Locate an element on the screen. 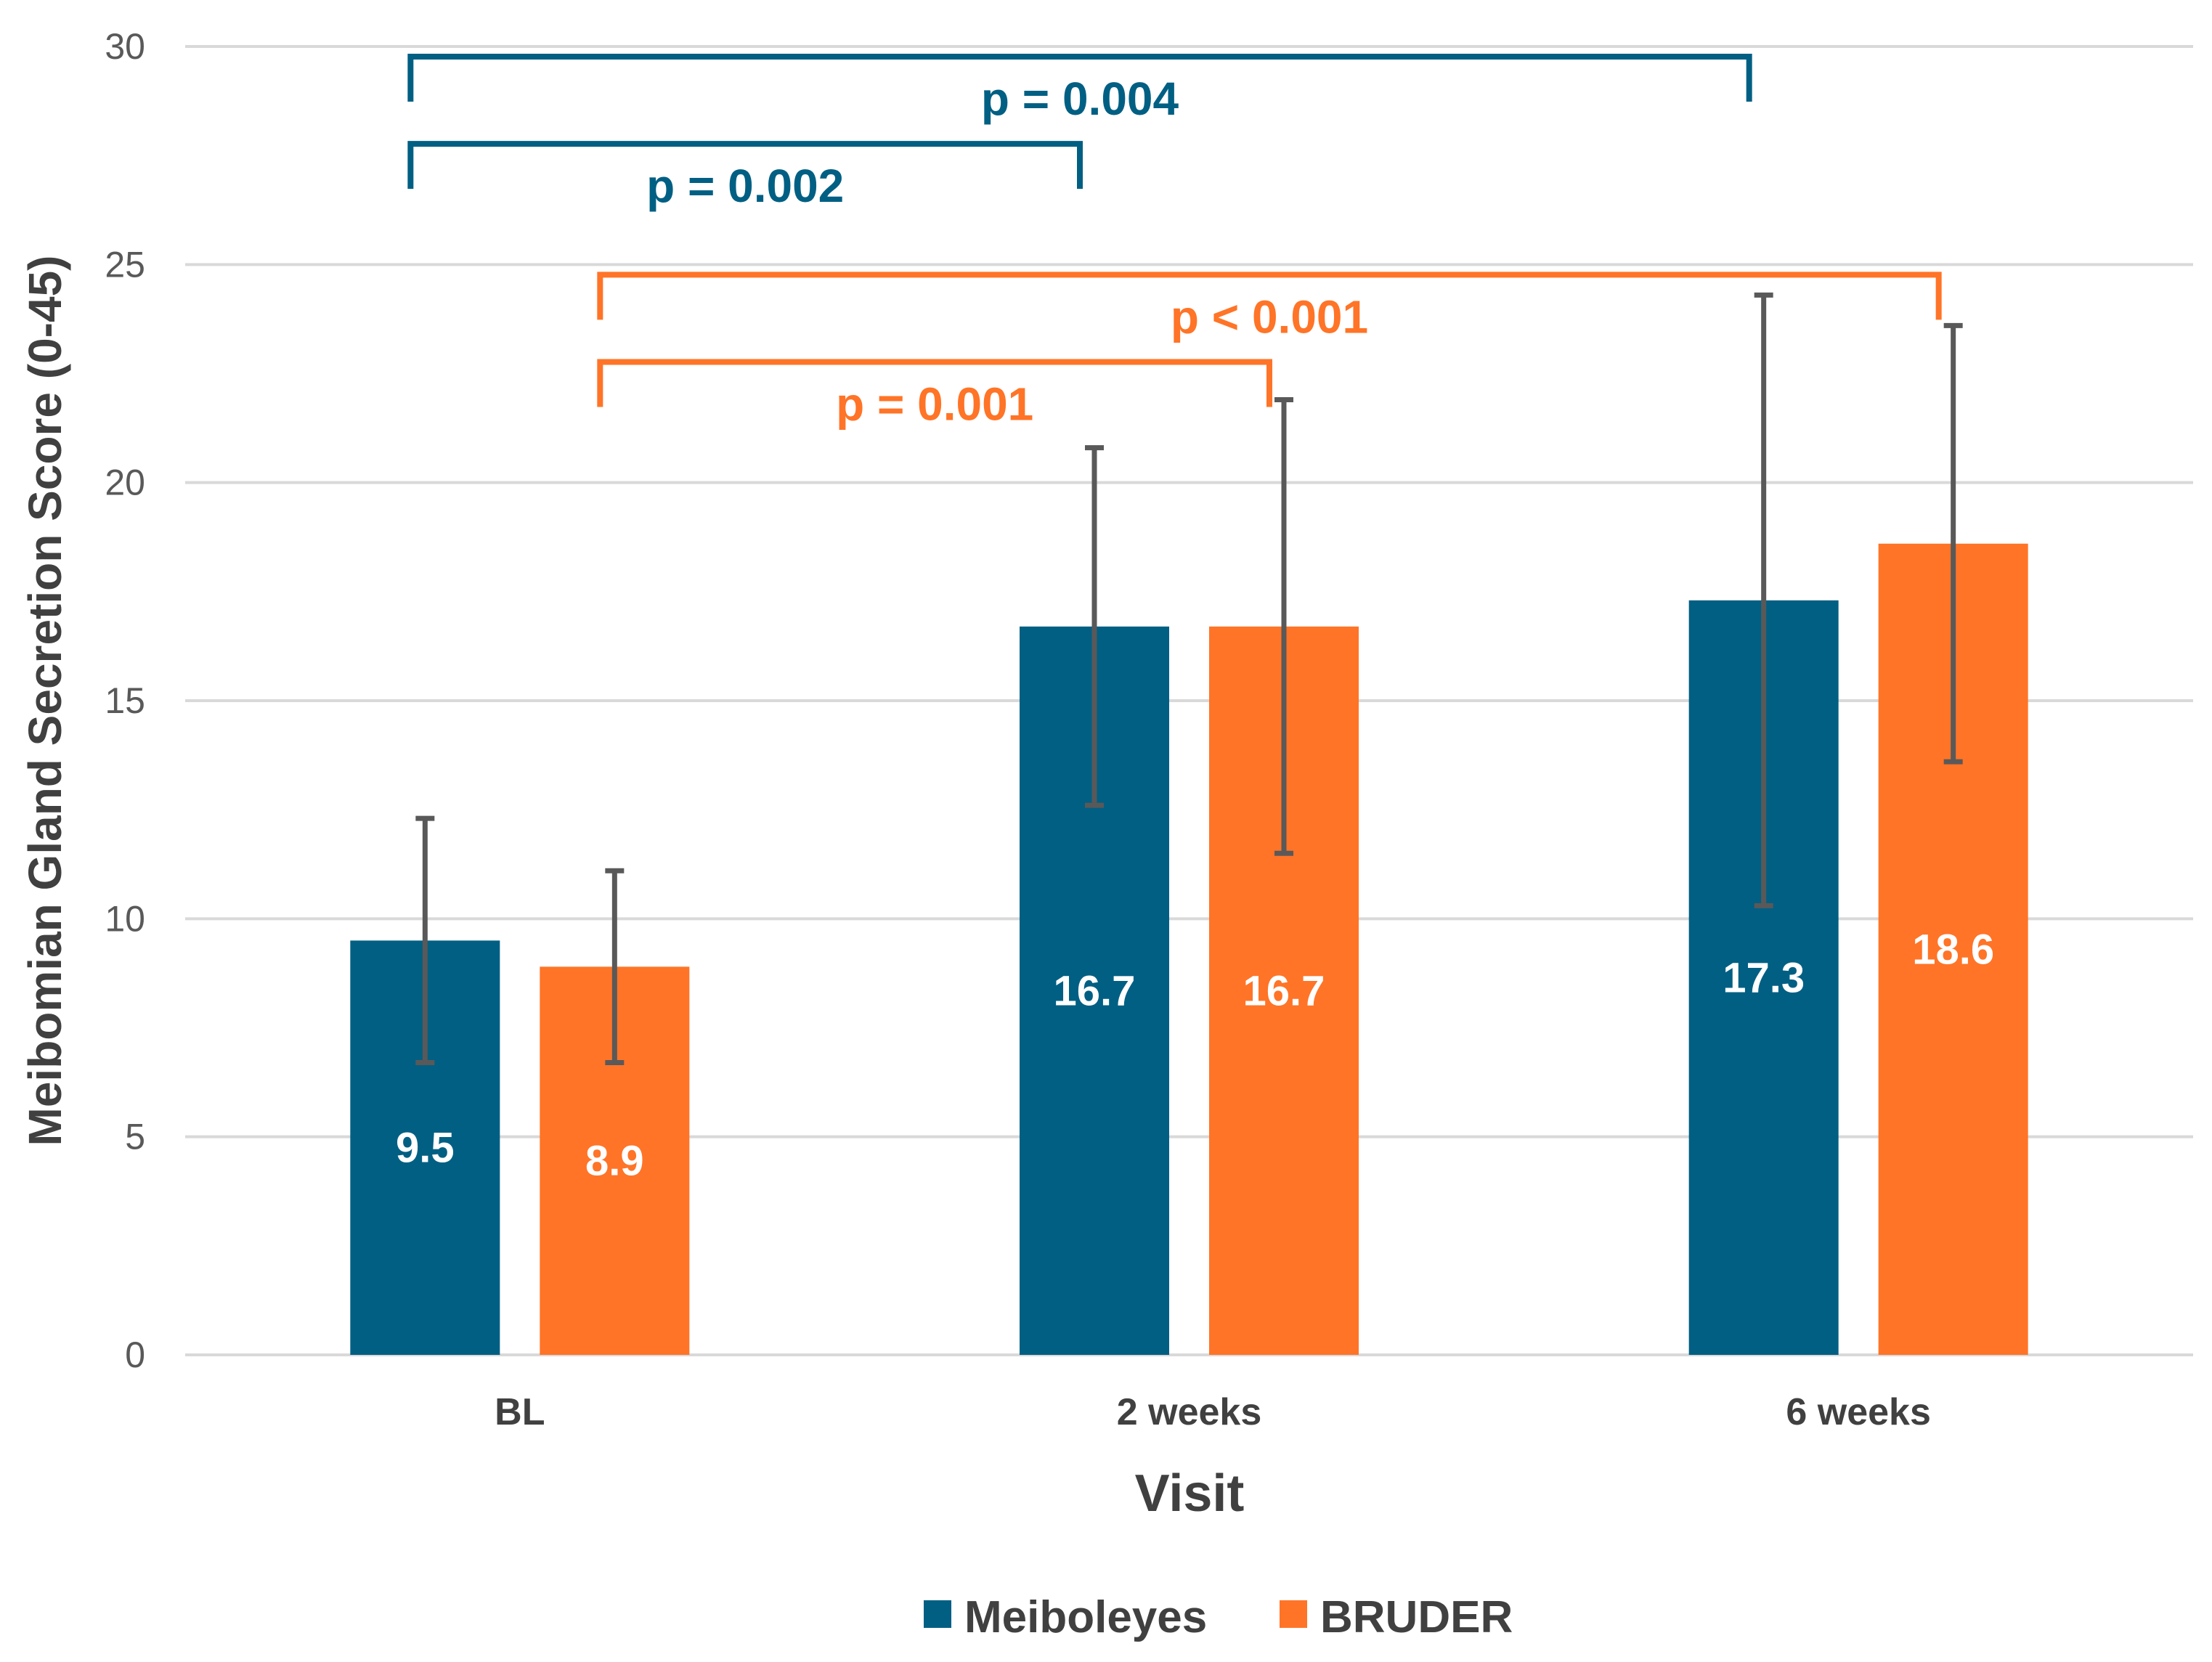 This screenshot has width=2212, height=1662. x-axis-title: Visit is located at coordinates (1190, 1494).